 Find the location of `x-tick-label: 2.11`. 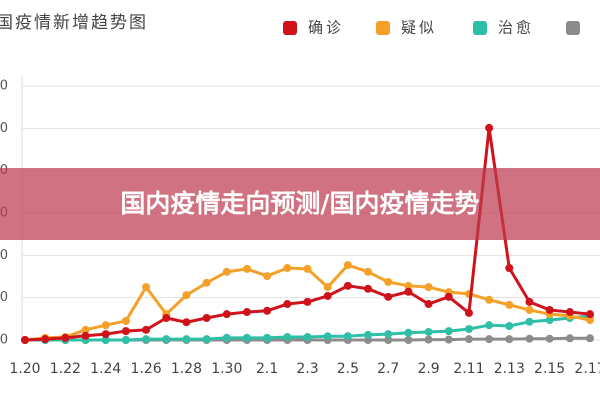

x-tick-label: 2.11 is located at coordinates (468, 369).